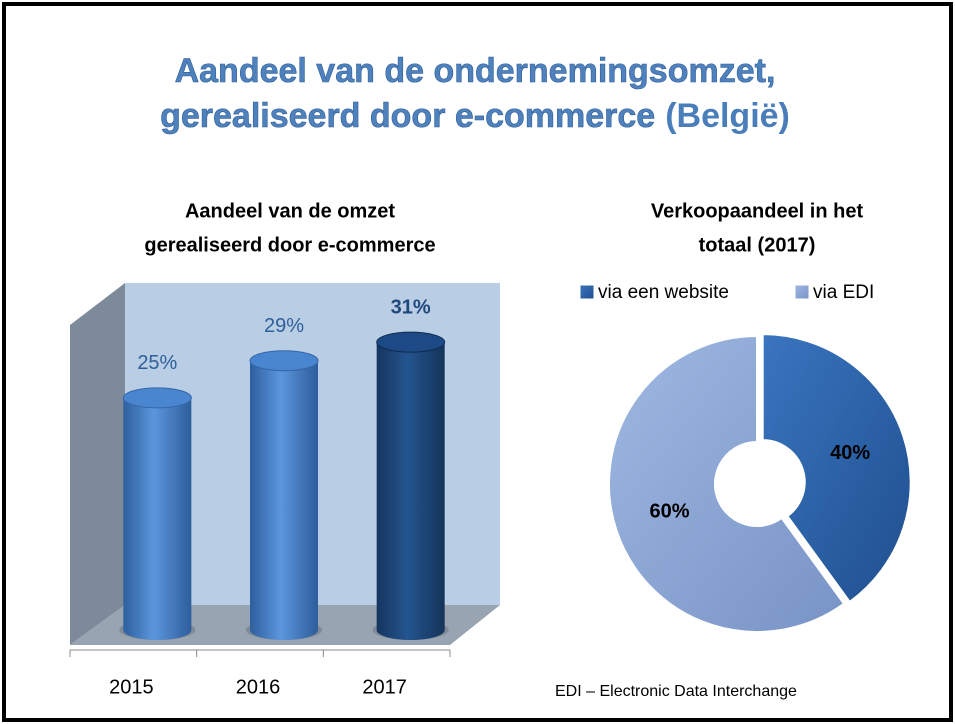 The height and width of the screenshot is (724, 955). What do you see at coordinates (157, 363) in the screenshot?
I see `value-label: 25%` at bounding box center [157, 363].